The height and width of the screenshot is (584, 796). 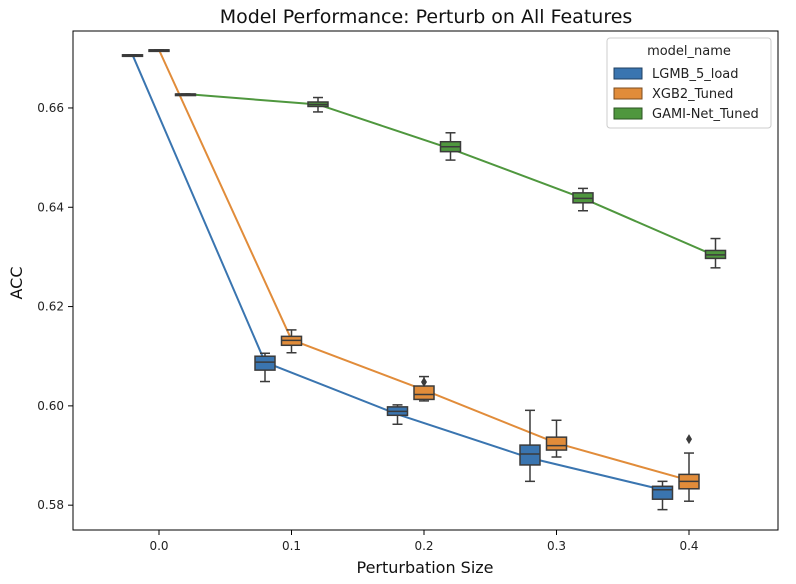 I want to click on x-tick-label: 0.0, so click(x=158, y=546).